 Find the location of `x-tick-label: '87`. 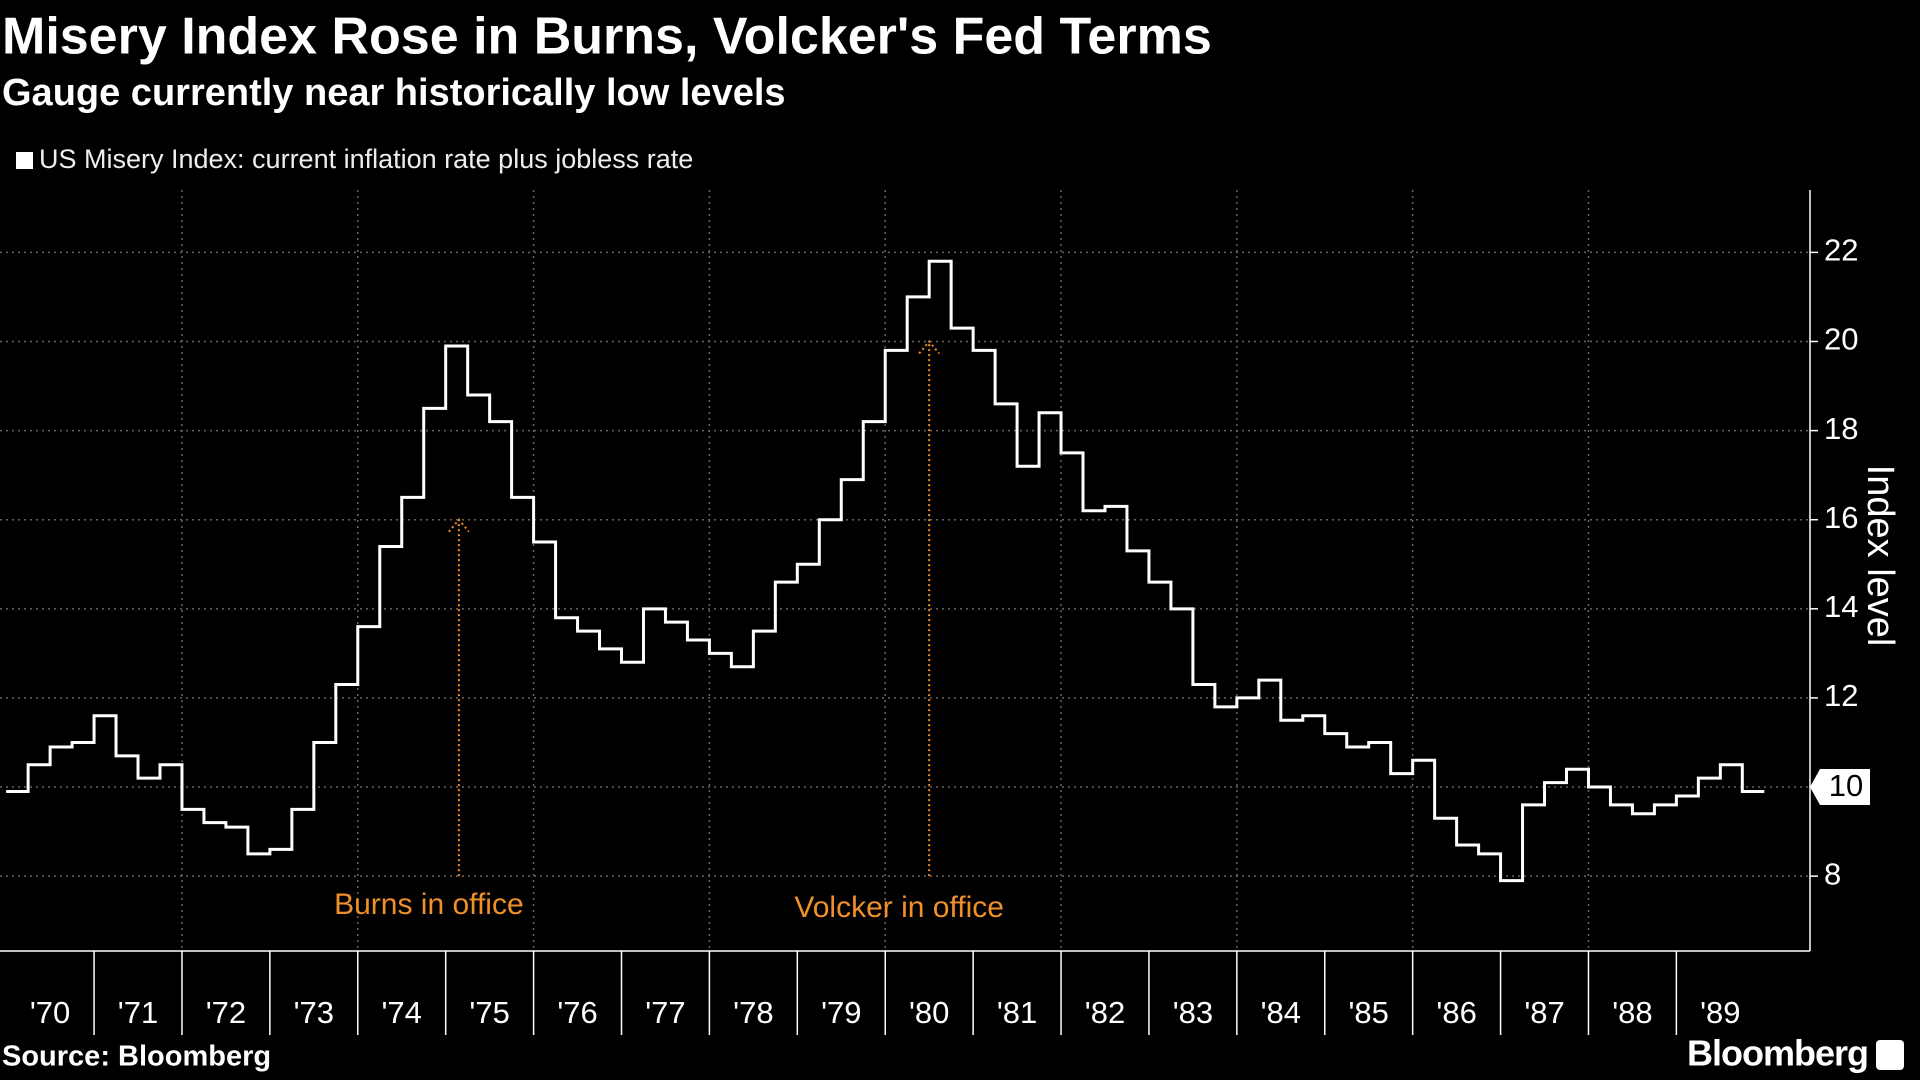

x-tick-label: '87 is located at coordinates (1544, 1012).